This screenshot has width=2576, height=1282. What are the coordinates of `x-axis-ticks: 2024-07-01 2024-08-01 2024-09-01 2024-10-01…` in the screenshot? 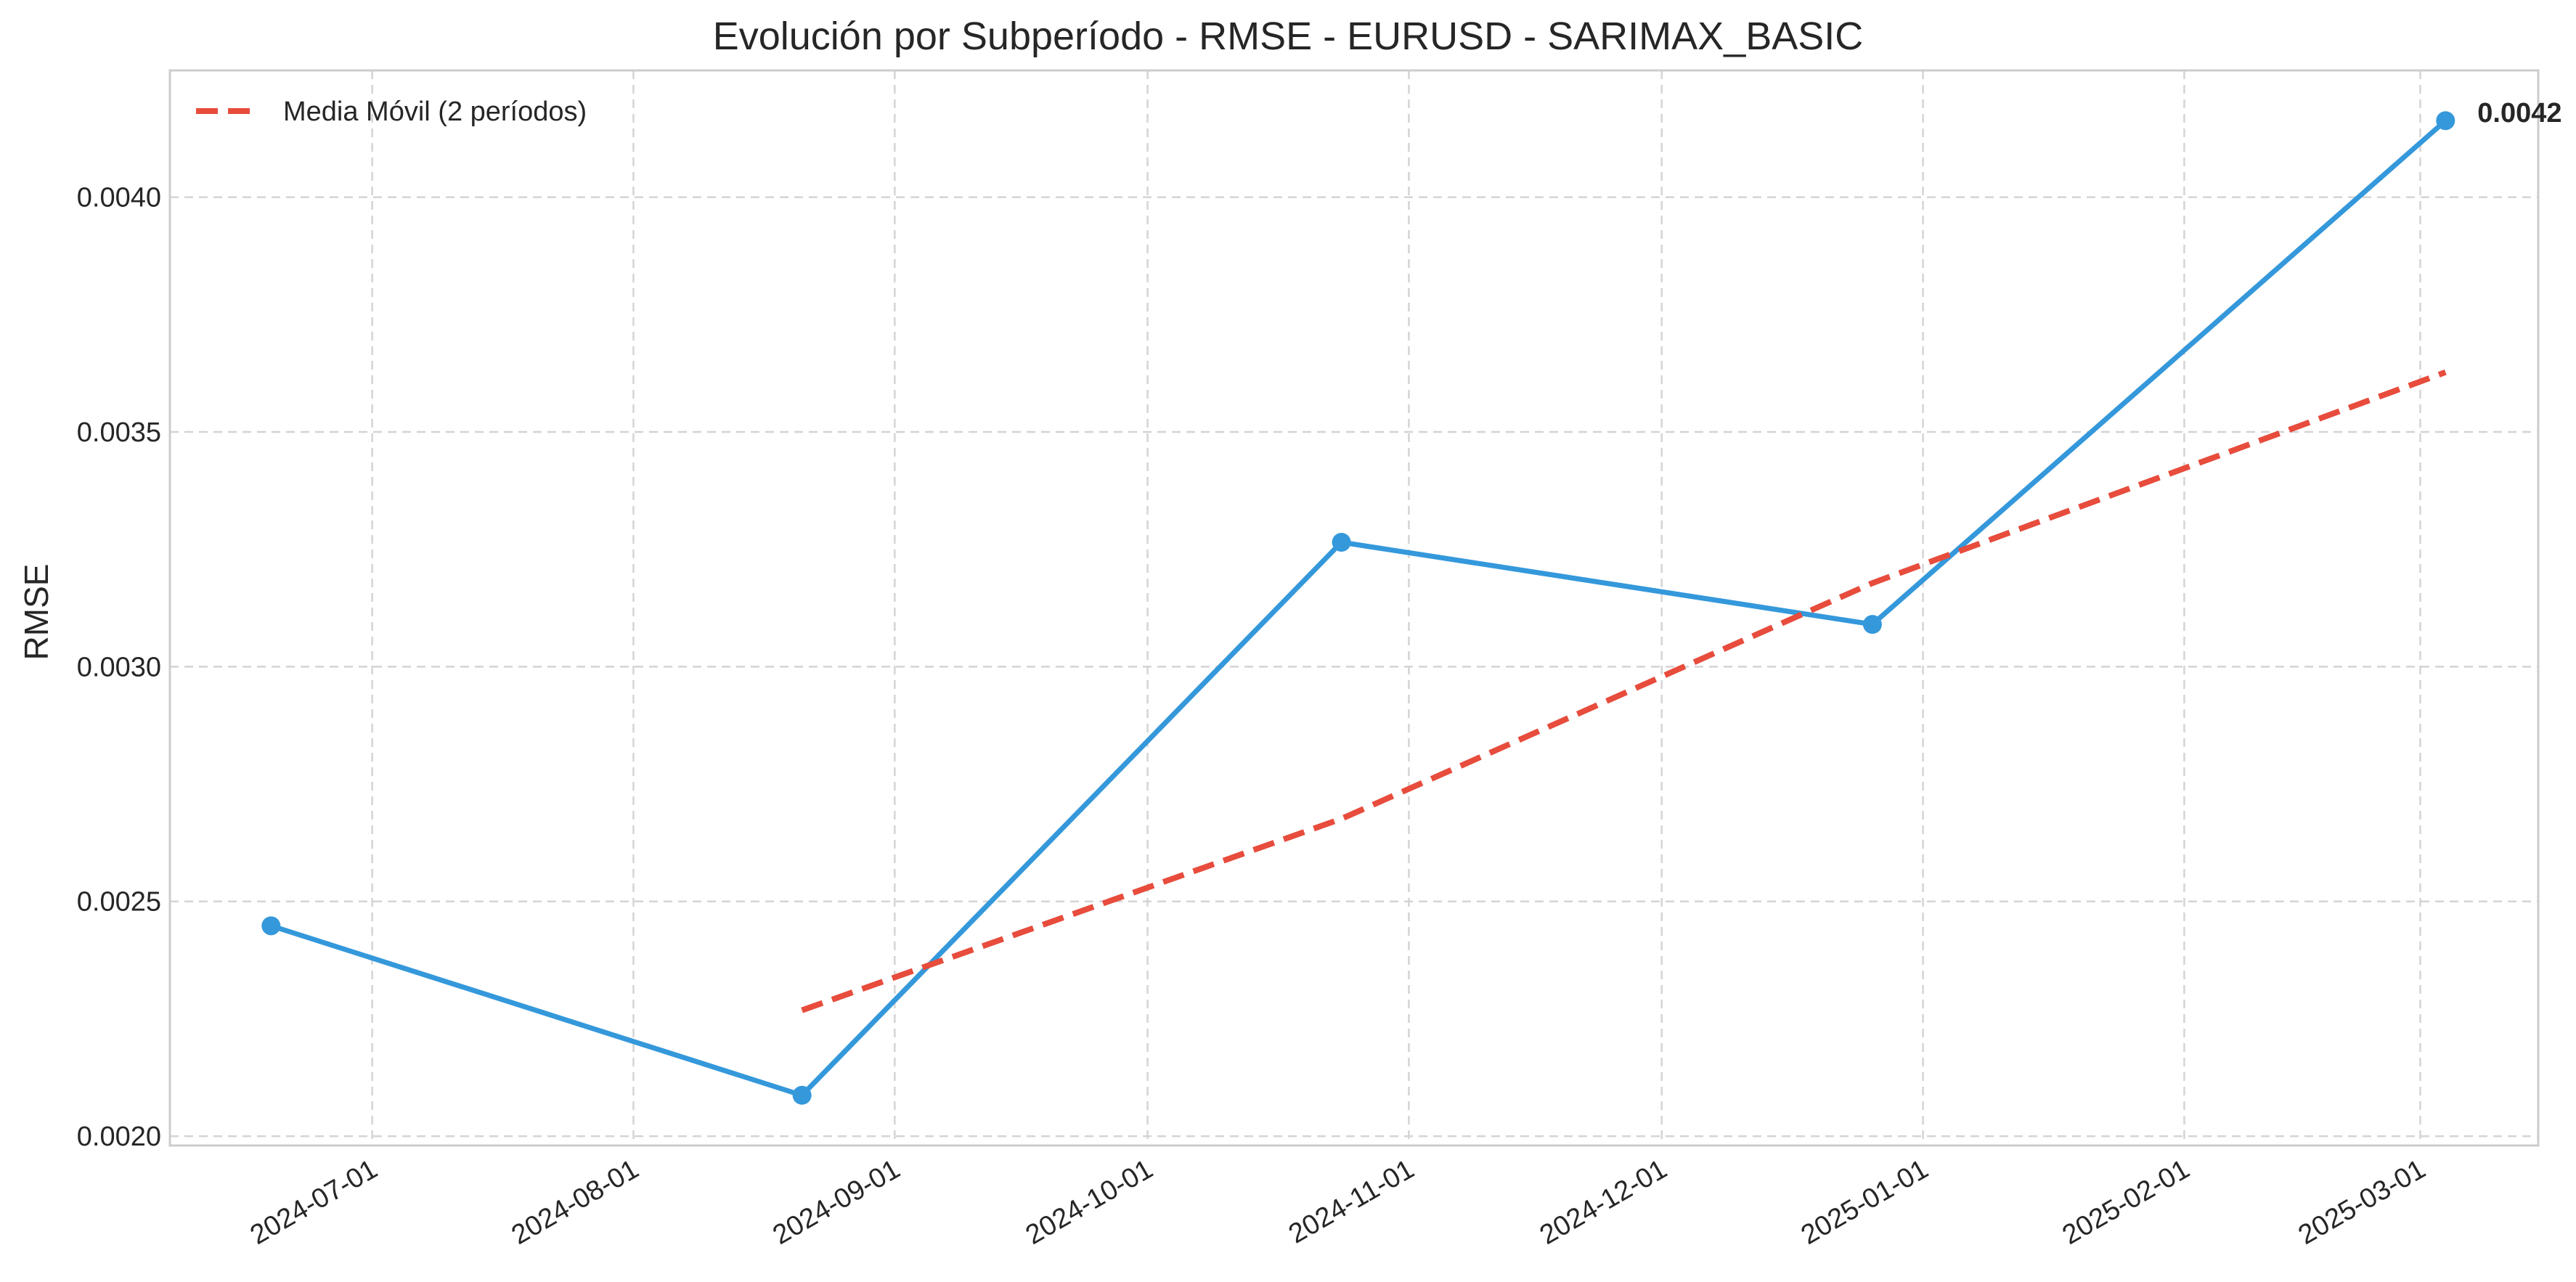 It's located at (1338, 1202).